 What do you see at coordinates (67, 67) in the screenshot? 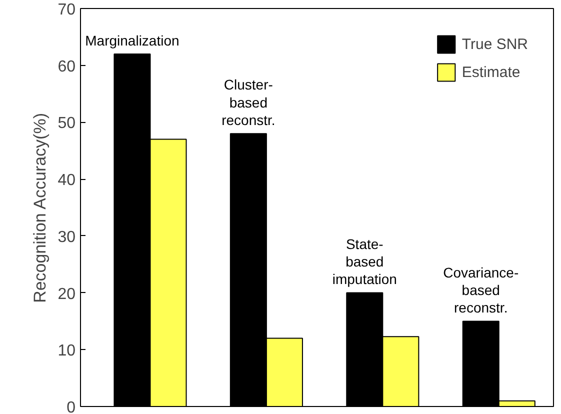
I see `y-tick-label: 60` at bounding box center [67, 67].